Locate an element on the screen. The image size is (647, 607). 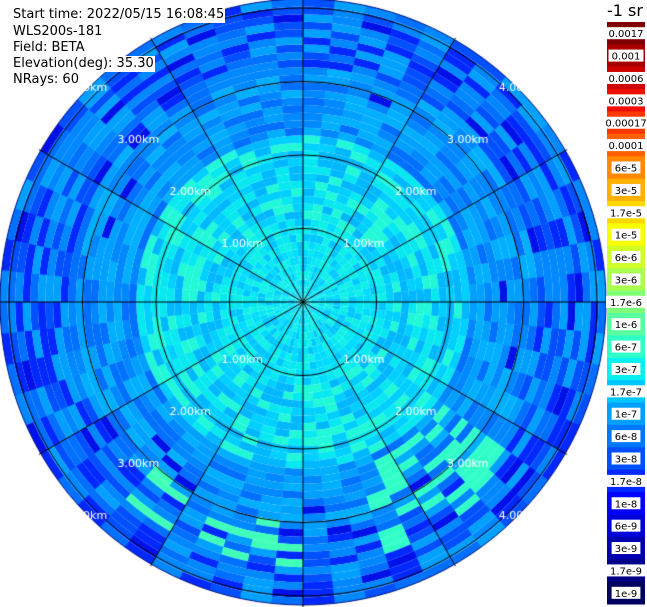
device-text: WLS200s-181 is located at coordinates (58, 32).